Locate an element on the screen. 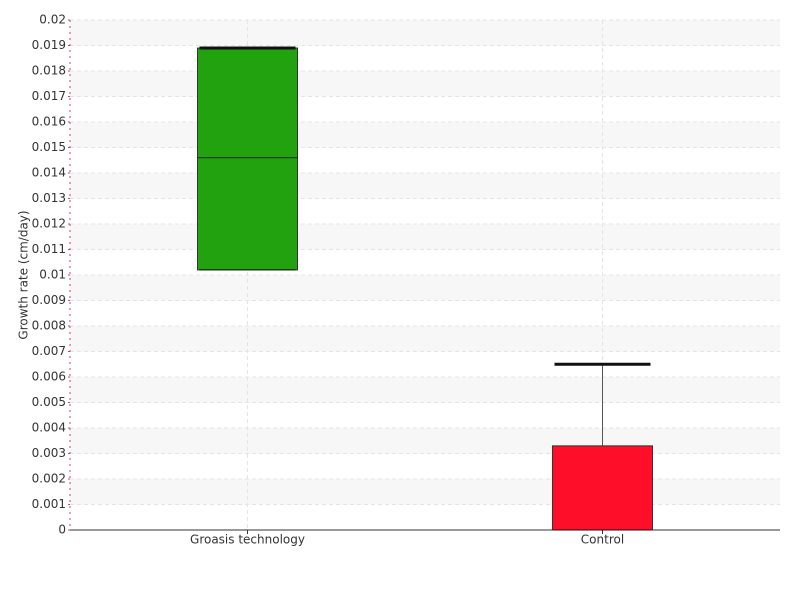 This screenshot has width=800, height=600. y-tick-label: 0.011 is located at coordinates (49, 249).